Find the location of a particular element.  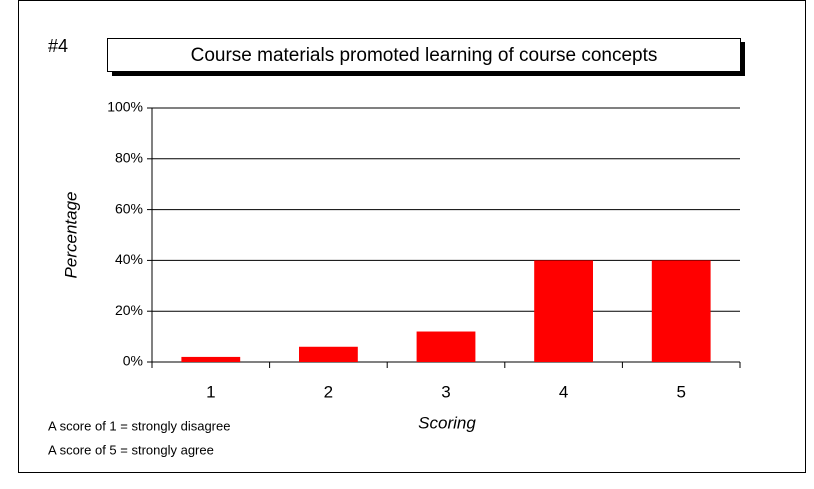

note: A score of 5 = strongly agree is located at coordinates (131, 449).